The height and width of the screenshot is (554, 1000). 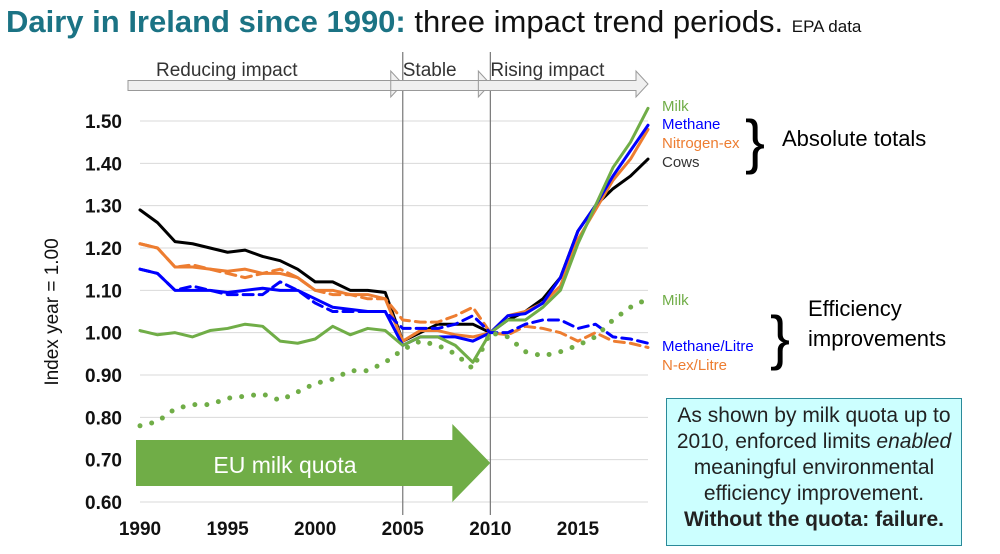 I want to click on legend-label: Methane, so click(x=691, y=124).